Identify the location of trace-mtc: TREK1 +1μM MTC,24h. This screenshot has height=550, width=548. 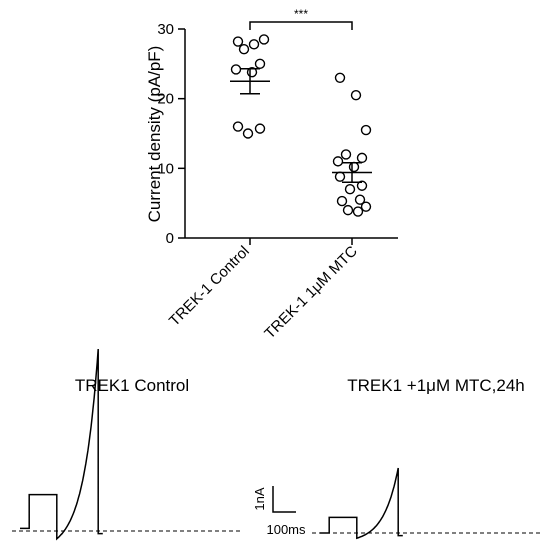
(426, 458).